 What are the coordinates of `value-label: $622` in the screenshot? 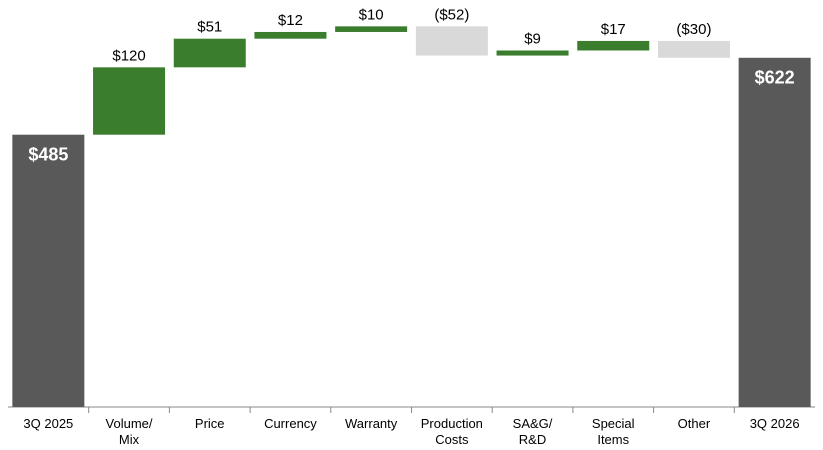 It's located at (775, 78).